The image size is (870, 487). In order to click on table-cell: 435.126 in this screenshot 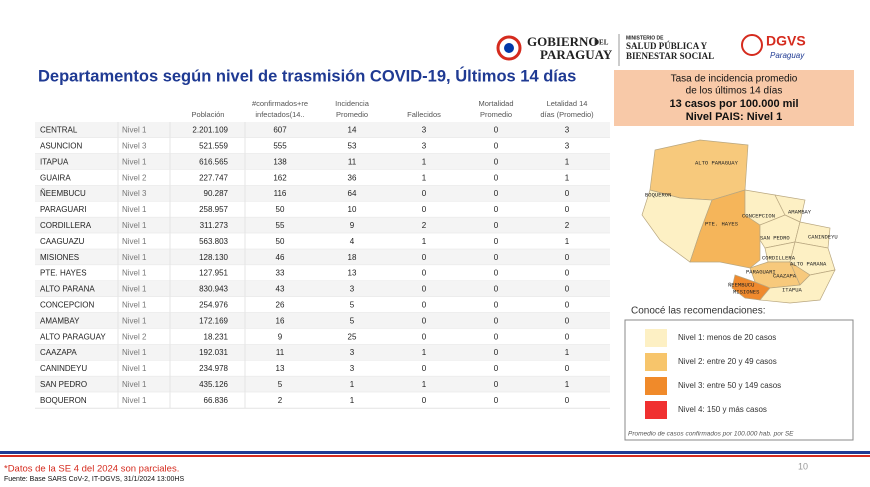, I will do `click(213, 384)`.